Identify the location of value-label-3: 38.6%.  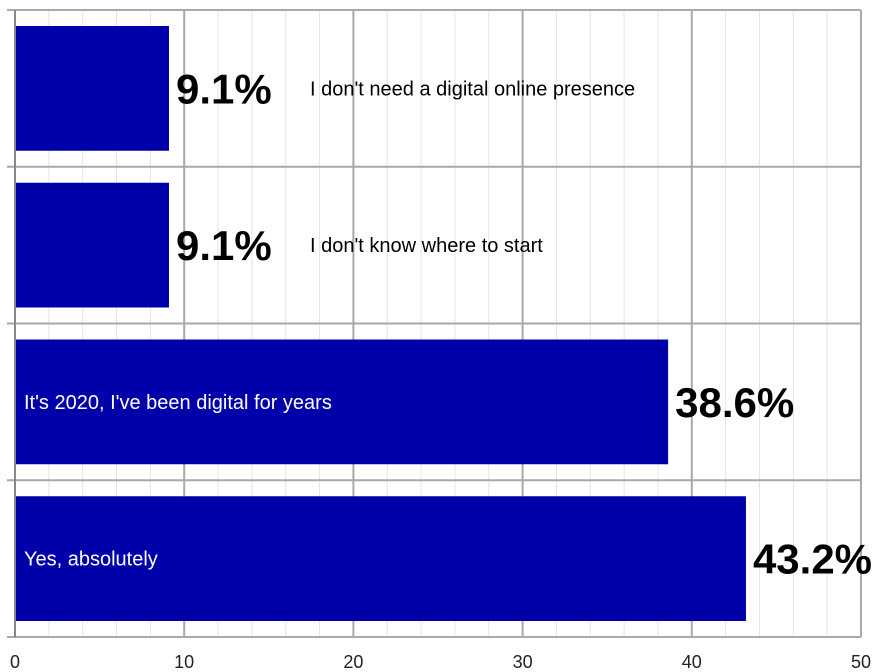
(734, 402).